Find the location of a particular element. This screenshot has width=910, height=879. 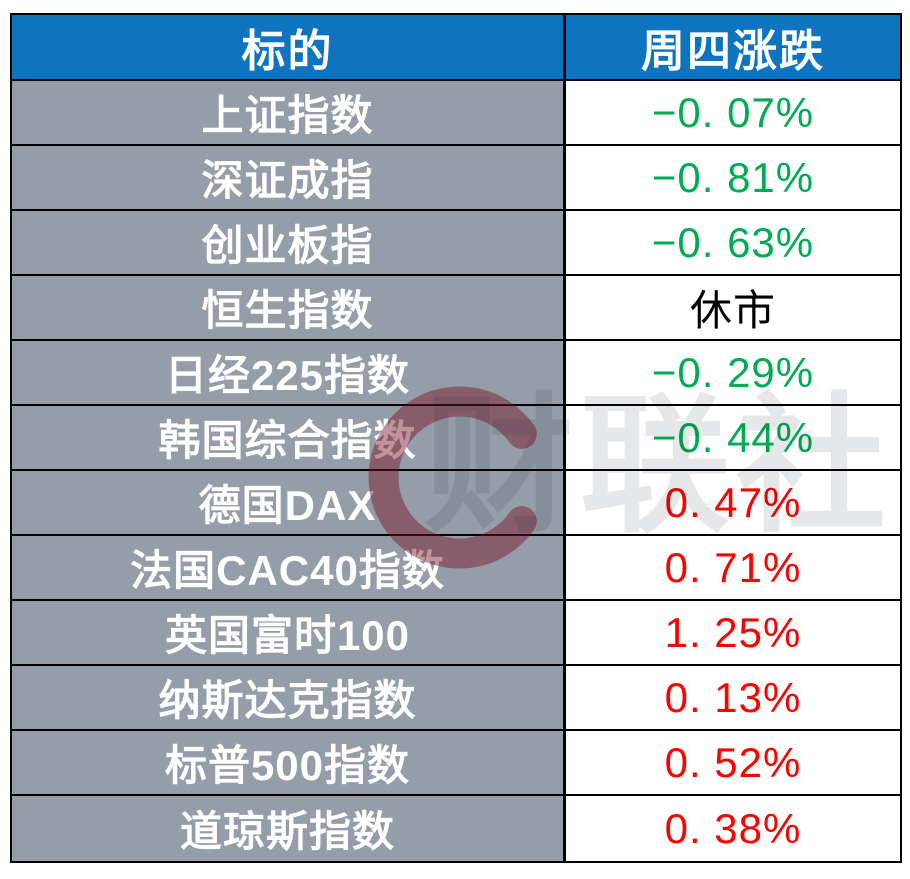

index-name-cell: 德国DAX is located at coordinates (287, 503).